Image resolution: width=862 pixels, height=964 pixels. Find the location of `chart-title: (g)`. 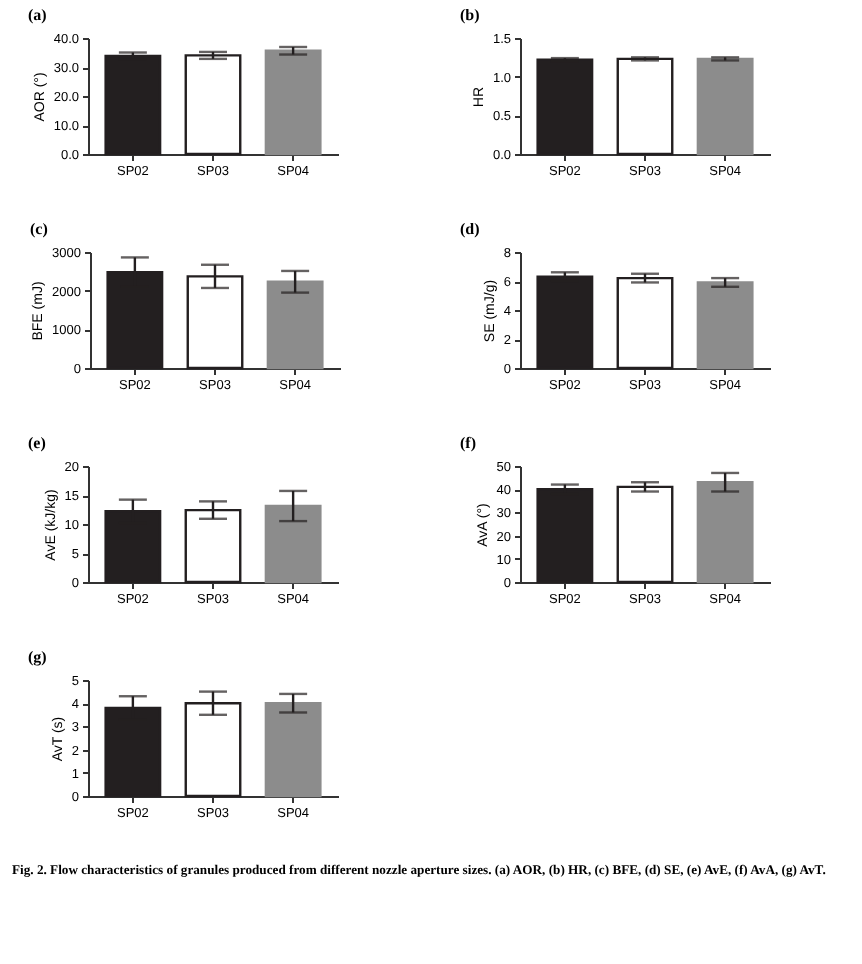

chart-title: (g) is located at coordinates (38, 657).